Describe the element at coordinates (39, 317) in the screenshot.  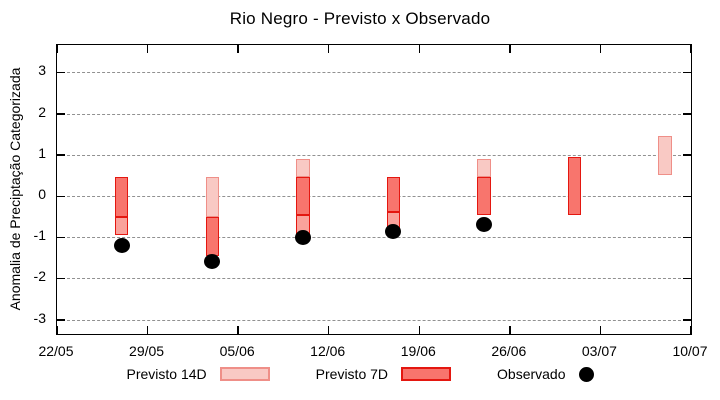
I see `y-tick-label: -3` at that location.